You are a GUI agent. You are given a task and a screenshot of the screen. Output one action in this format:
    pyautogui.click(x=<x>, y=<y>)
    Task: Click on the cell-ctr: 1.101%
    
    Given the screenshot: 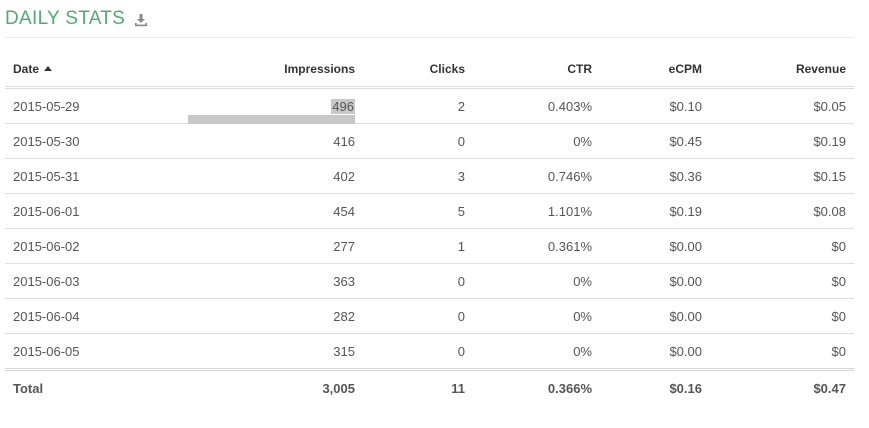 What is the action you would take?
    pyautogui.click(x=536, y=211)
    